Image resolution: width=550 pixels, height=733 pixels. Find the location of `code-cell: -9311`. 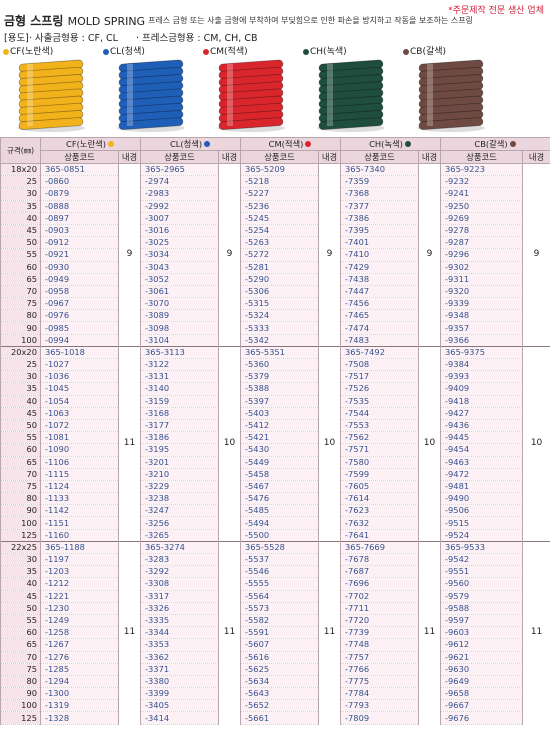

code-cell: -9311 is located at coordinates (482, 279).